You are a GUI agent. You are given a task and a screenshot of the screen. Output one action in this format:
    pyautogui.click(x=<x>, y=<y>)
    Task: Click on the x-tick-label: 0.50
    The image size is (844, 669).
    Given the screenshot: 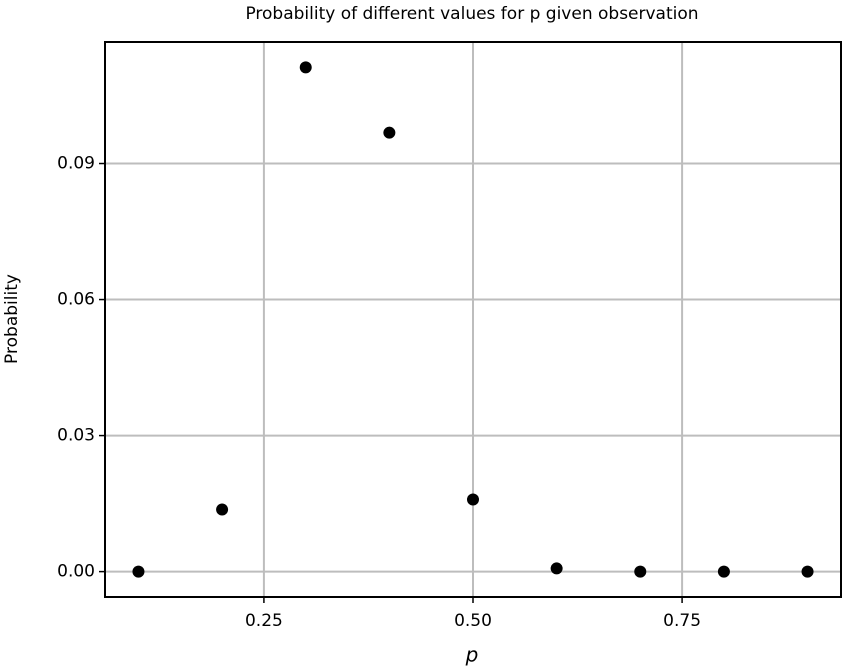 What is the action you would take?
    pyautogui.click(x=473, y=621)
    